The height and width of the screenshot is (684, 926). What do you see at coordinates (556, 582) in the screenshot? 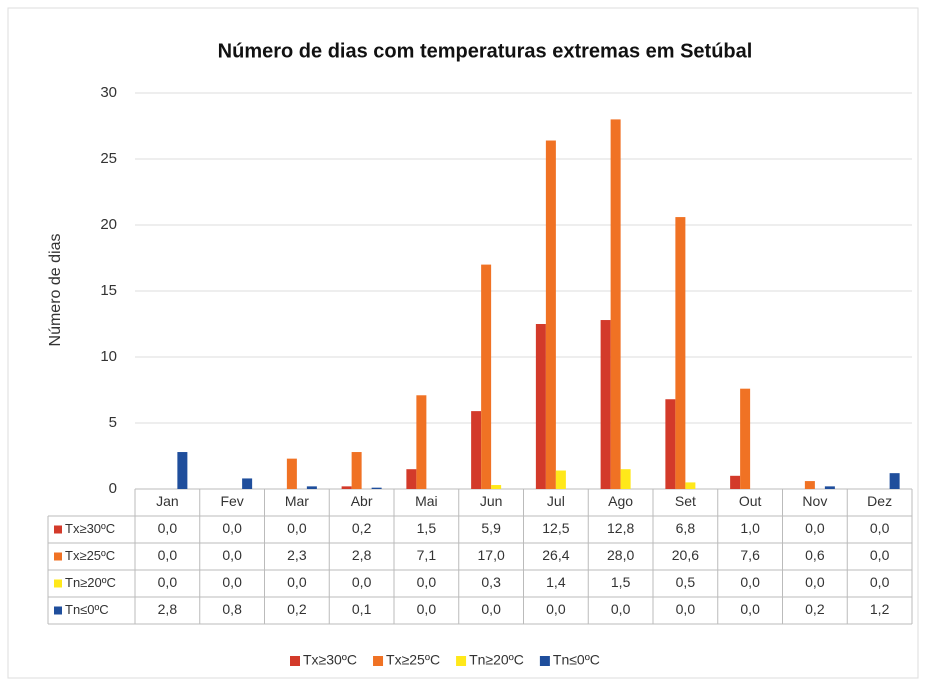
I see `table-cell: 1,4` at bounding box center [556, 582].